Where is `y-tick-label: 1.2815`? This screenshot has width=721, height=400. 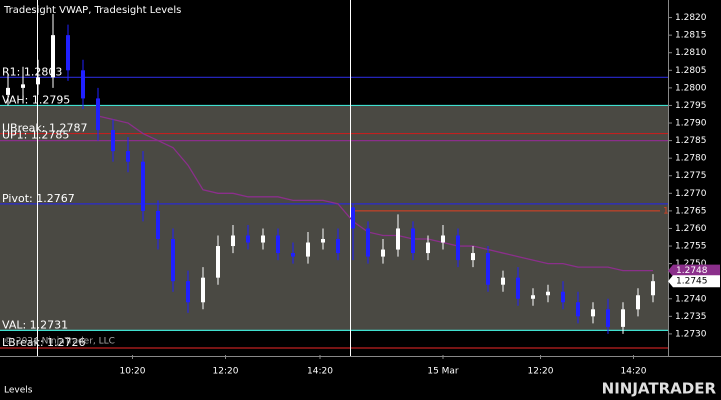
y-tick-label: 1.2815 is located at coordinates (691, 36).